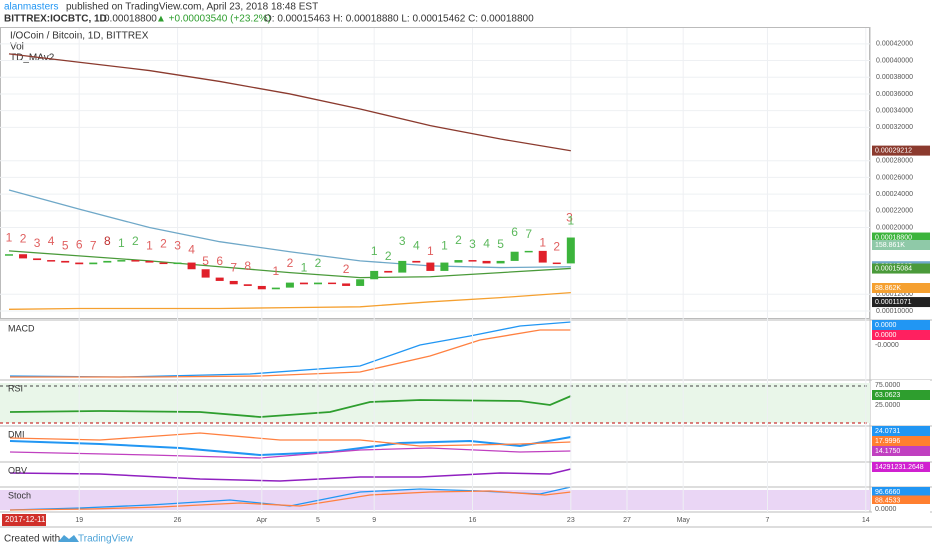  I want to click on price-label: 24.0731, so click(887, 431).